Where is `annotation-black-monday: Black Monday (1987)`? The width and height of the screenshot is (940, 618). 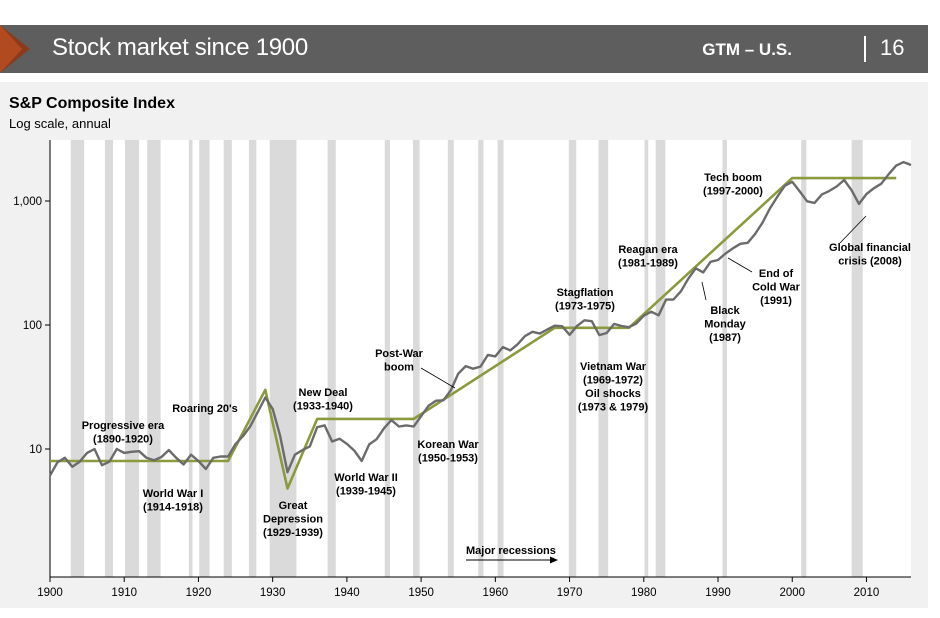 annotation-black-monday: Black Monday (1987) is located at coordinates (725, 324).